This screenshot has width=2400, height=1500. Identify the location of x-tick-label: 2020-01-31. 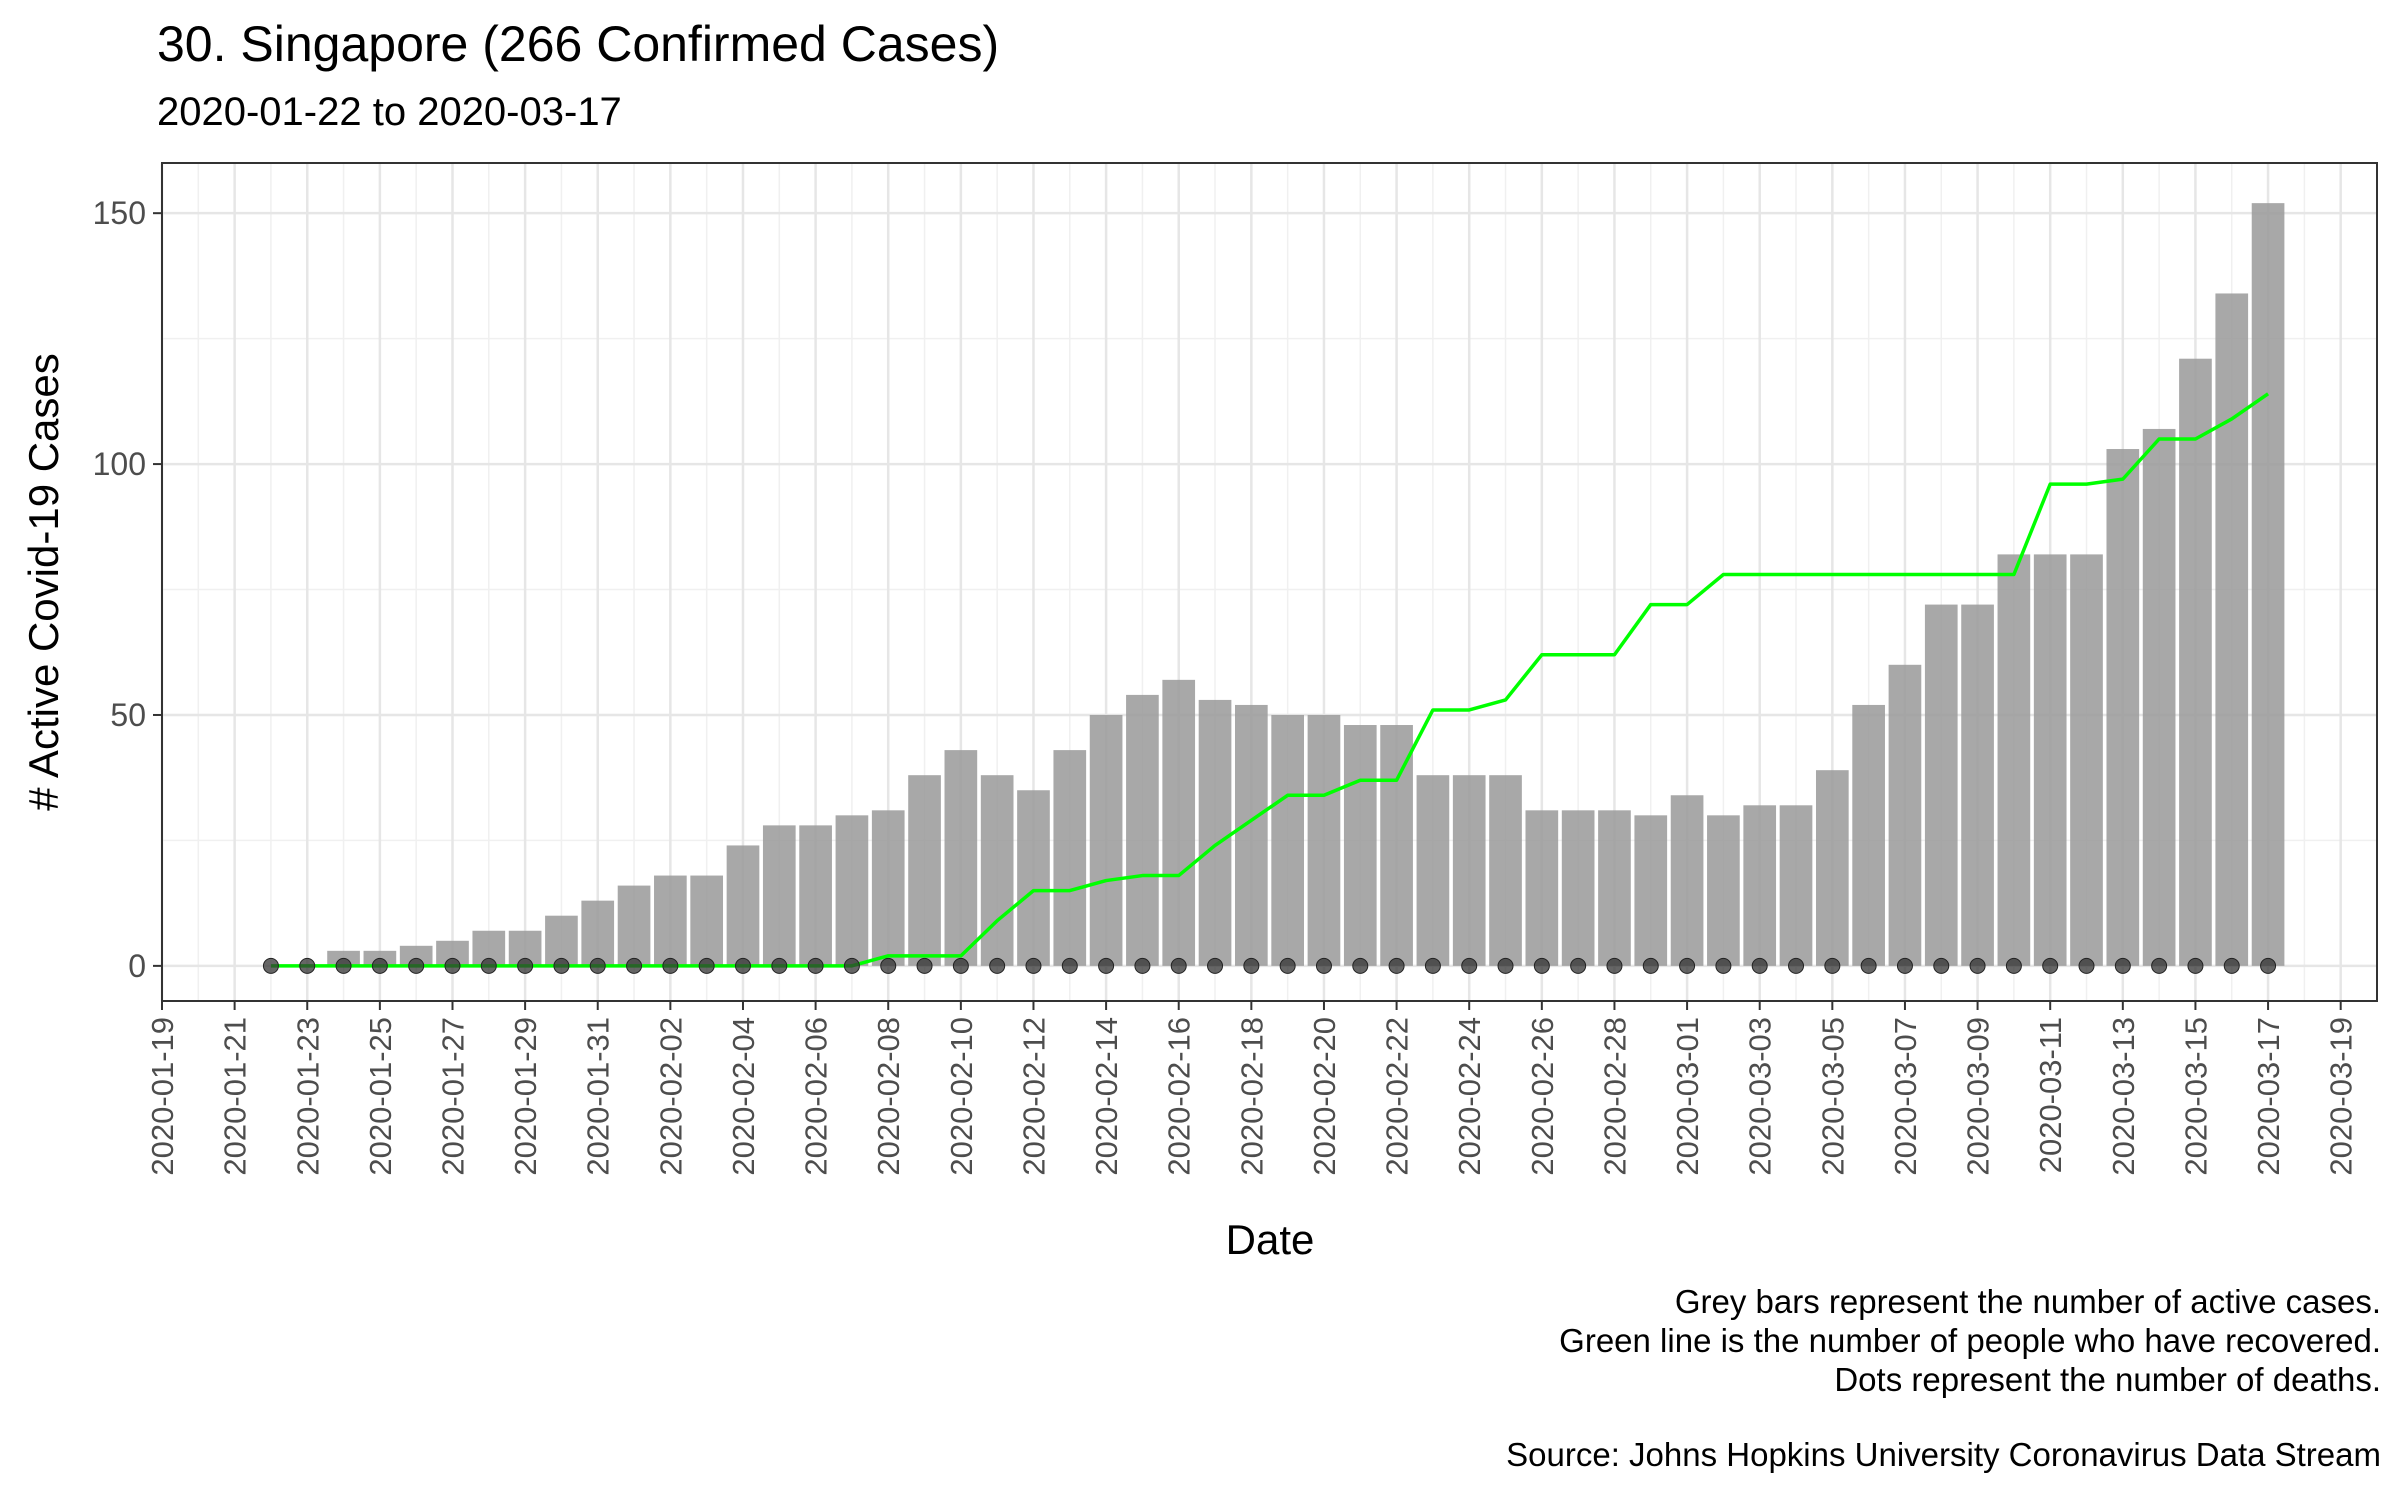
(598, 1096).